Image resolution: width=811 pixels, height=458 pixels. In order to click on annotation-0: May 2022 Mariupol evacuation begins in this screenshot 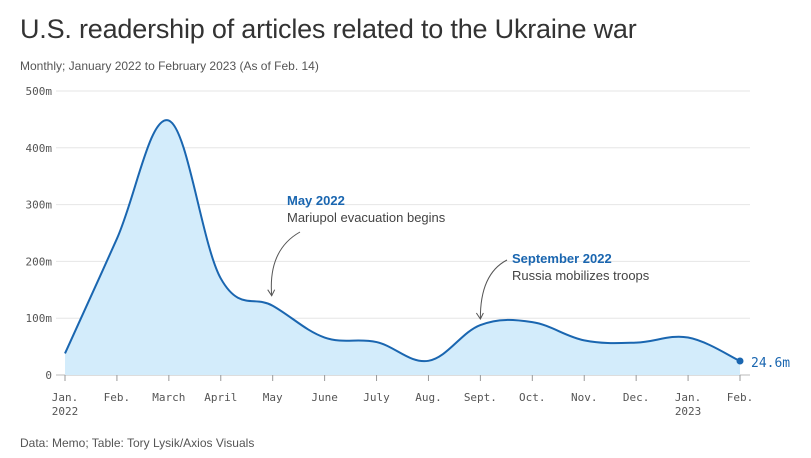, I will do `click(356, 245)`.